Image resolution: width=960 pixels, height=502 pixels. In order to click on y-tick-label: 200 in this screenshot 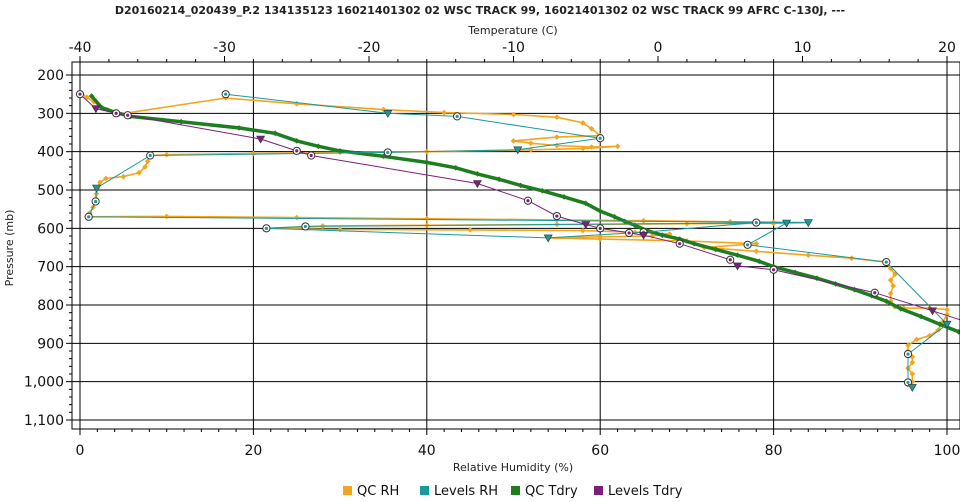, I will do `click(50, 76)`.